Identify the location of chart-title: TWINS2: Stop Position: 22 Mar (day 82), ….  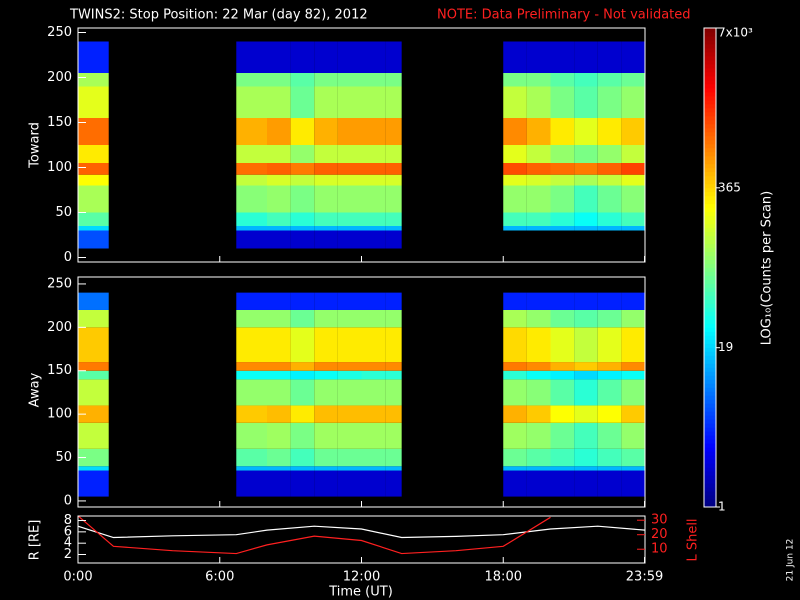
(218, 15).